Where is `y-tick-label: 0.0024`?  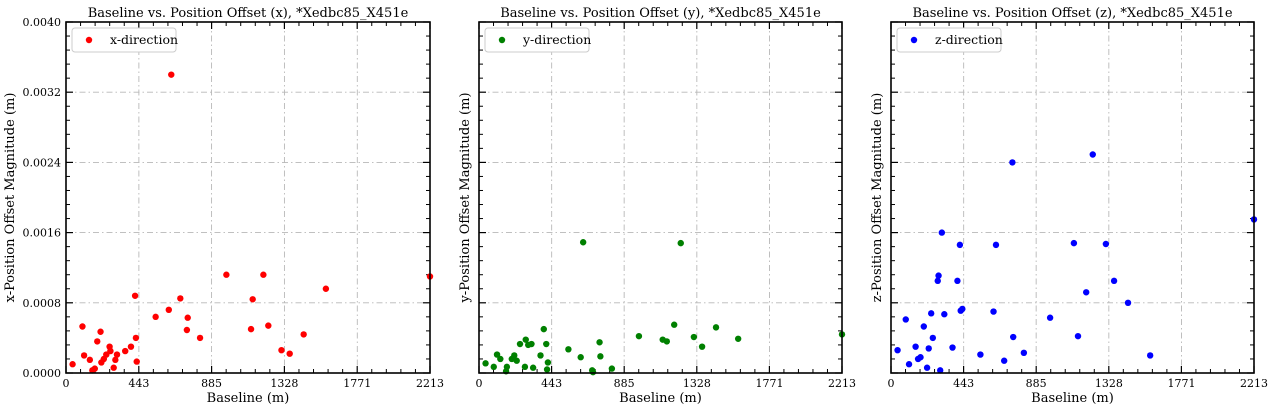
y-tick-label: 0.0024 is located at coordinates (42, 162).